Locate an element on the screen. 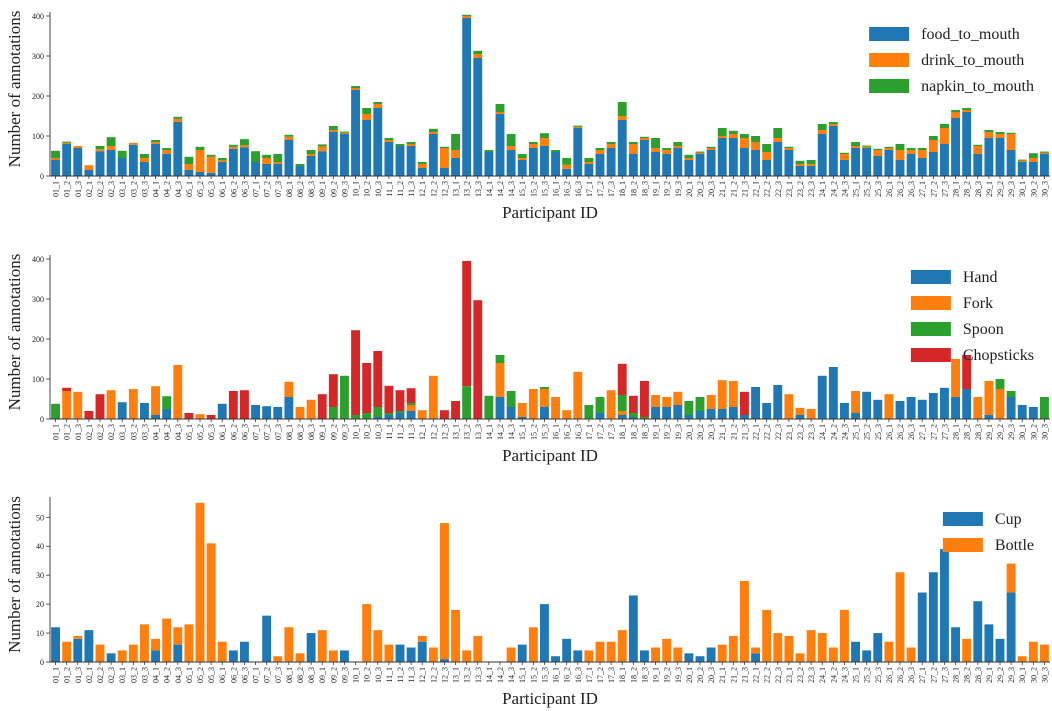 The width and height of the screenshot is (1052, 711). x-tick-label: 30_3 is located at coordinates (1044, 432).